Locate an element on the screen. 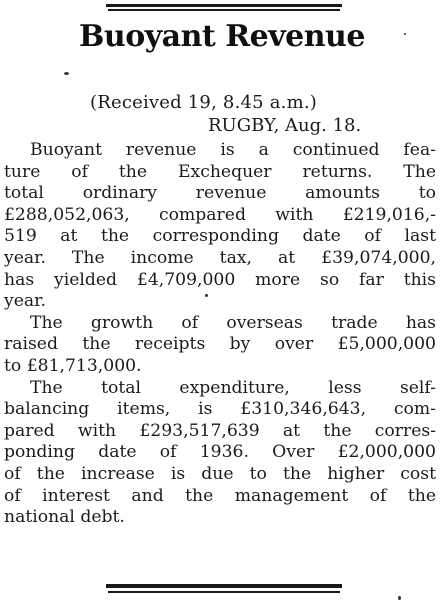 Image resolution: width=444 pixels, height=603 pixels. text-line: raised the receipts by over £5,000,000 is located at coordinates (220, 344).